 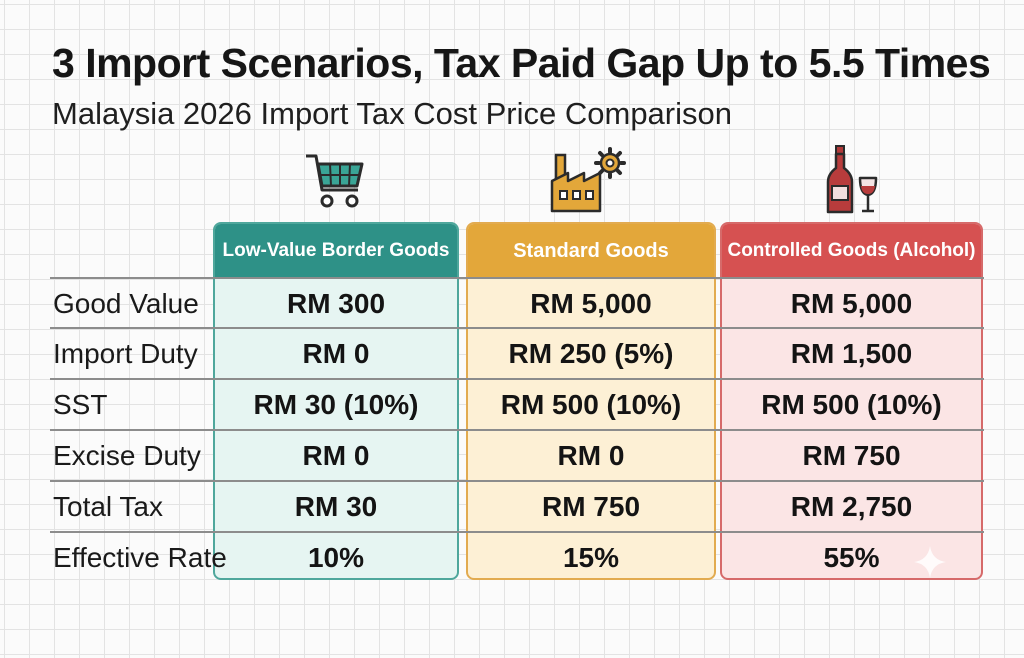 What do you see at coordinates (851, 303) in the screenshot?
I see `cell-good-value-controlled: RM 5,000` at bounding box center [851, 303].